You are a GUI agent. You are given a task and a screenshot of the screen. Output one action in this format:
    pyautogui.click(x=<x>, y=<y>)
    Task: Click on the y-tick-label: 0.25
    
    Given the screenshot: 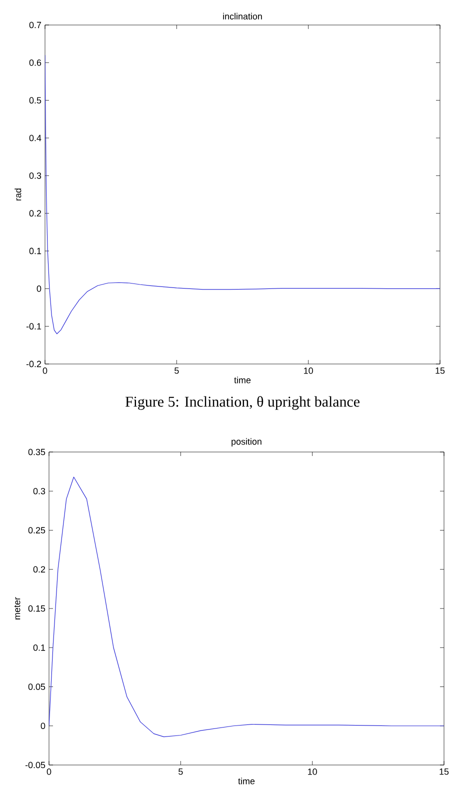 What is the action you would take?
    pyautogui.click(x=36, y=530)
    